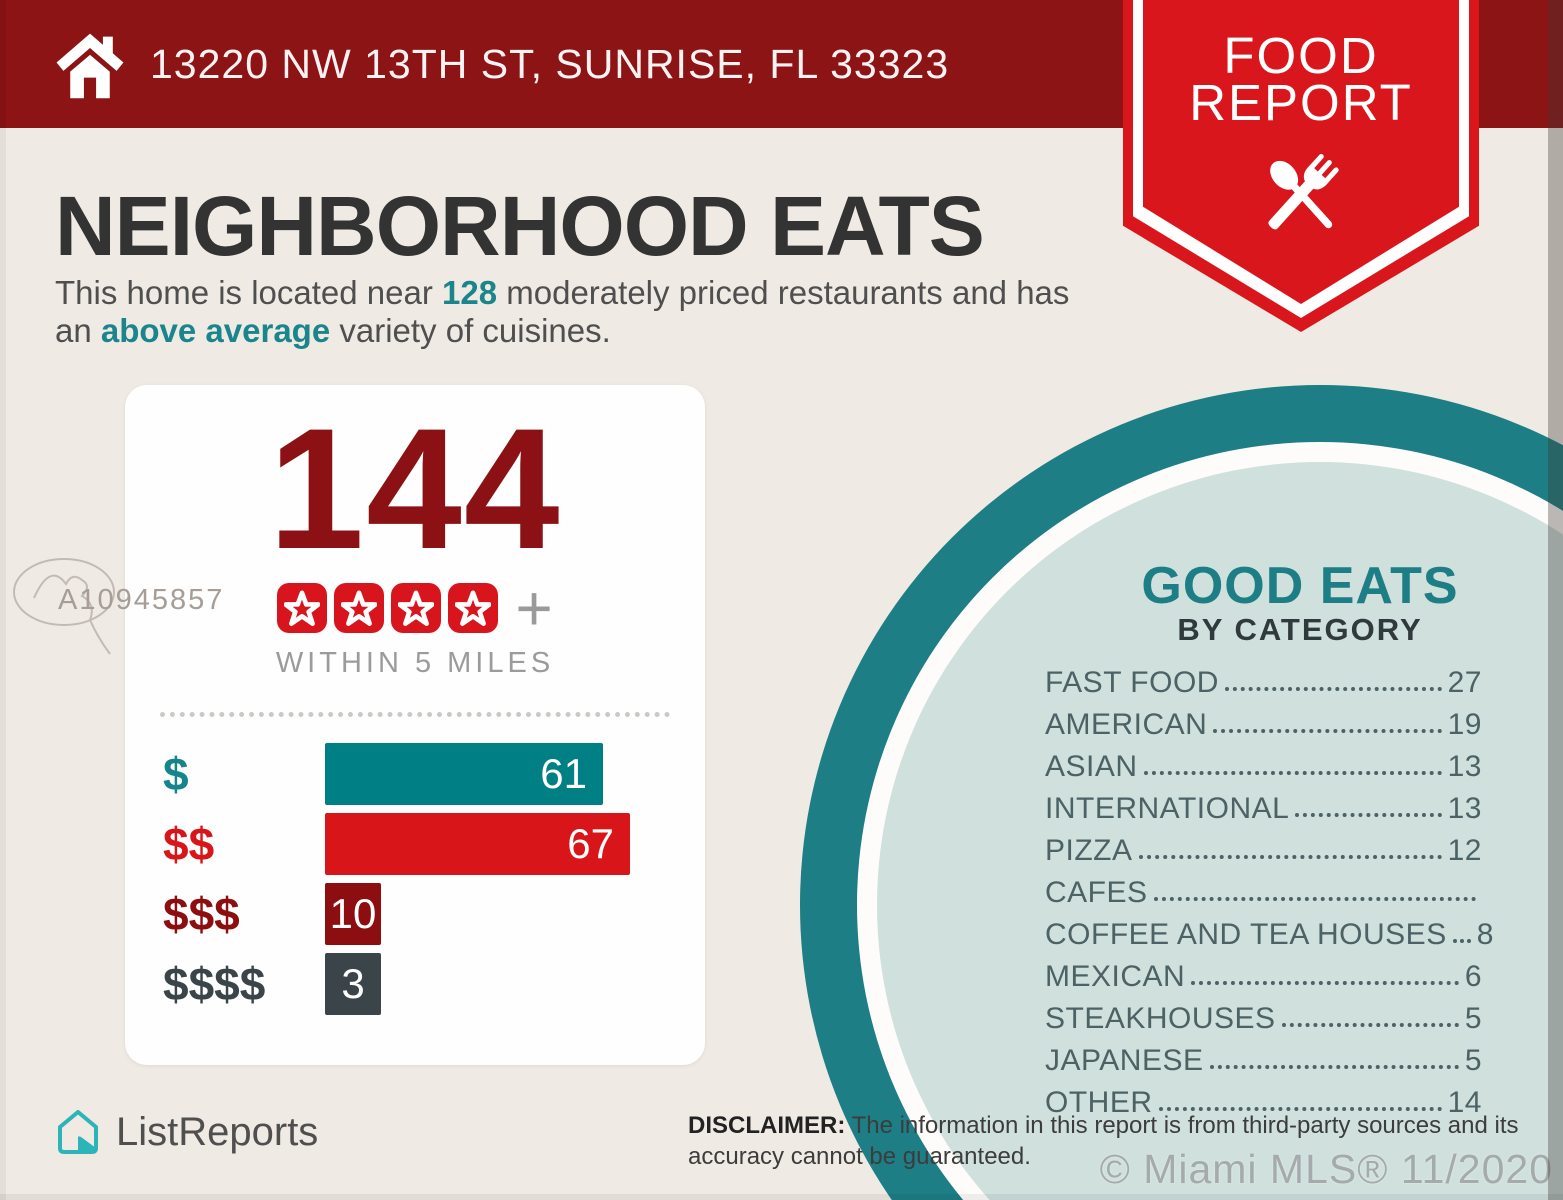  I want to click on category-row: ASIAN 13, so click(1263, 763).